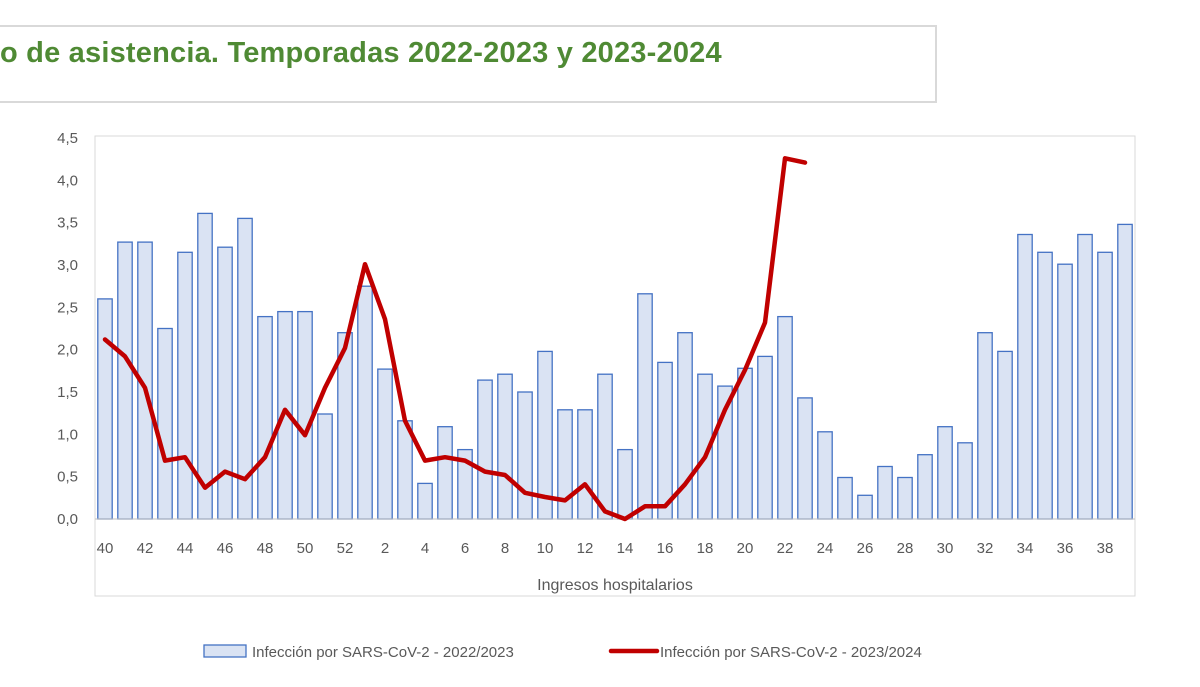 The height and width of the screenshot is (687, 1200). I want to click on x-tick-label: 30, so click(945, 548).